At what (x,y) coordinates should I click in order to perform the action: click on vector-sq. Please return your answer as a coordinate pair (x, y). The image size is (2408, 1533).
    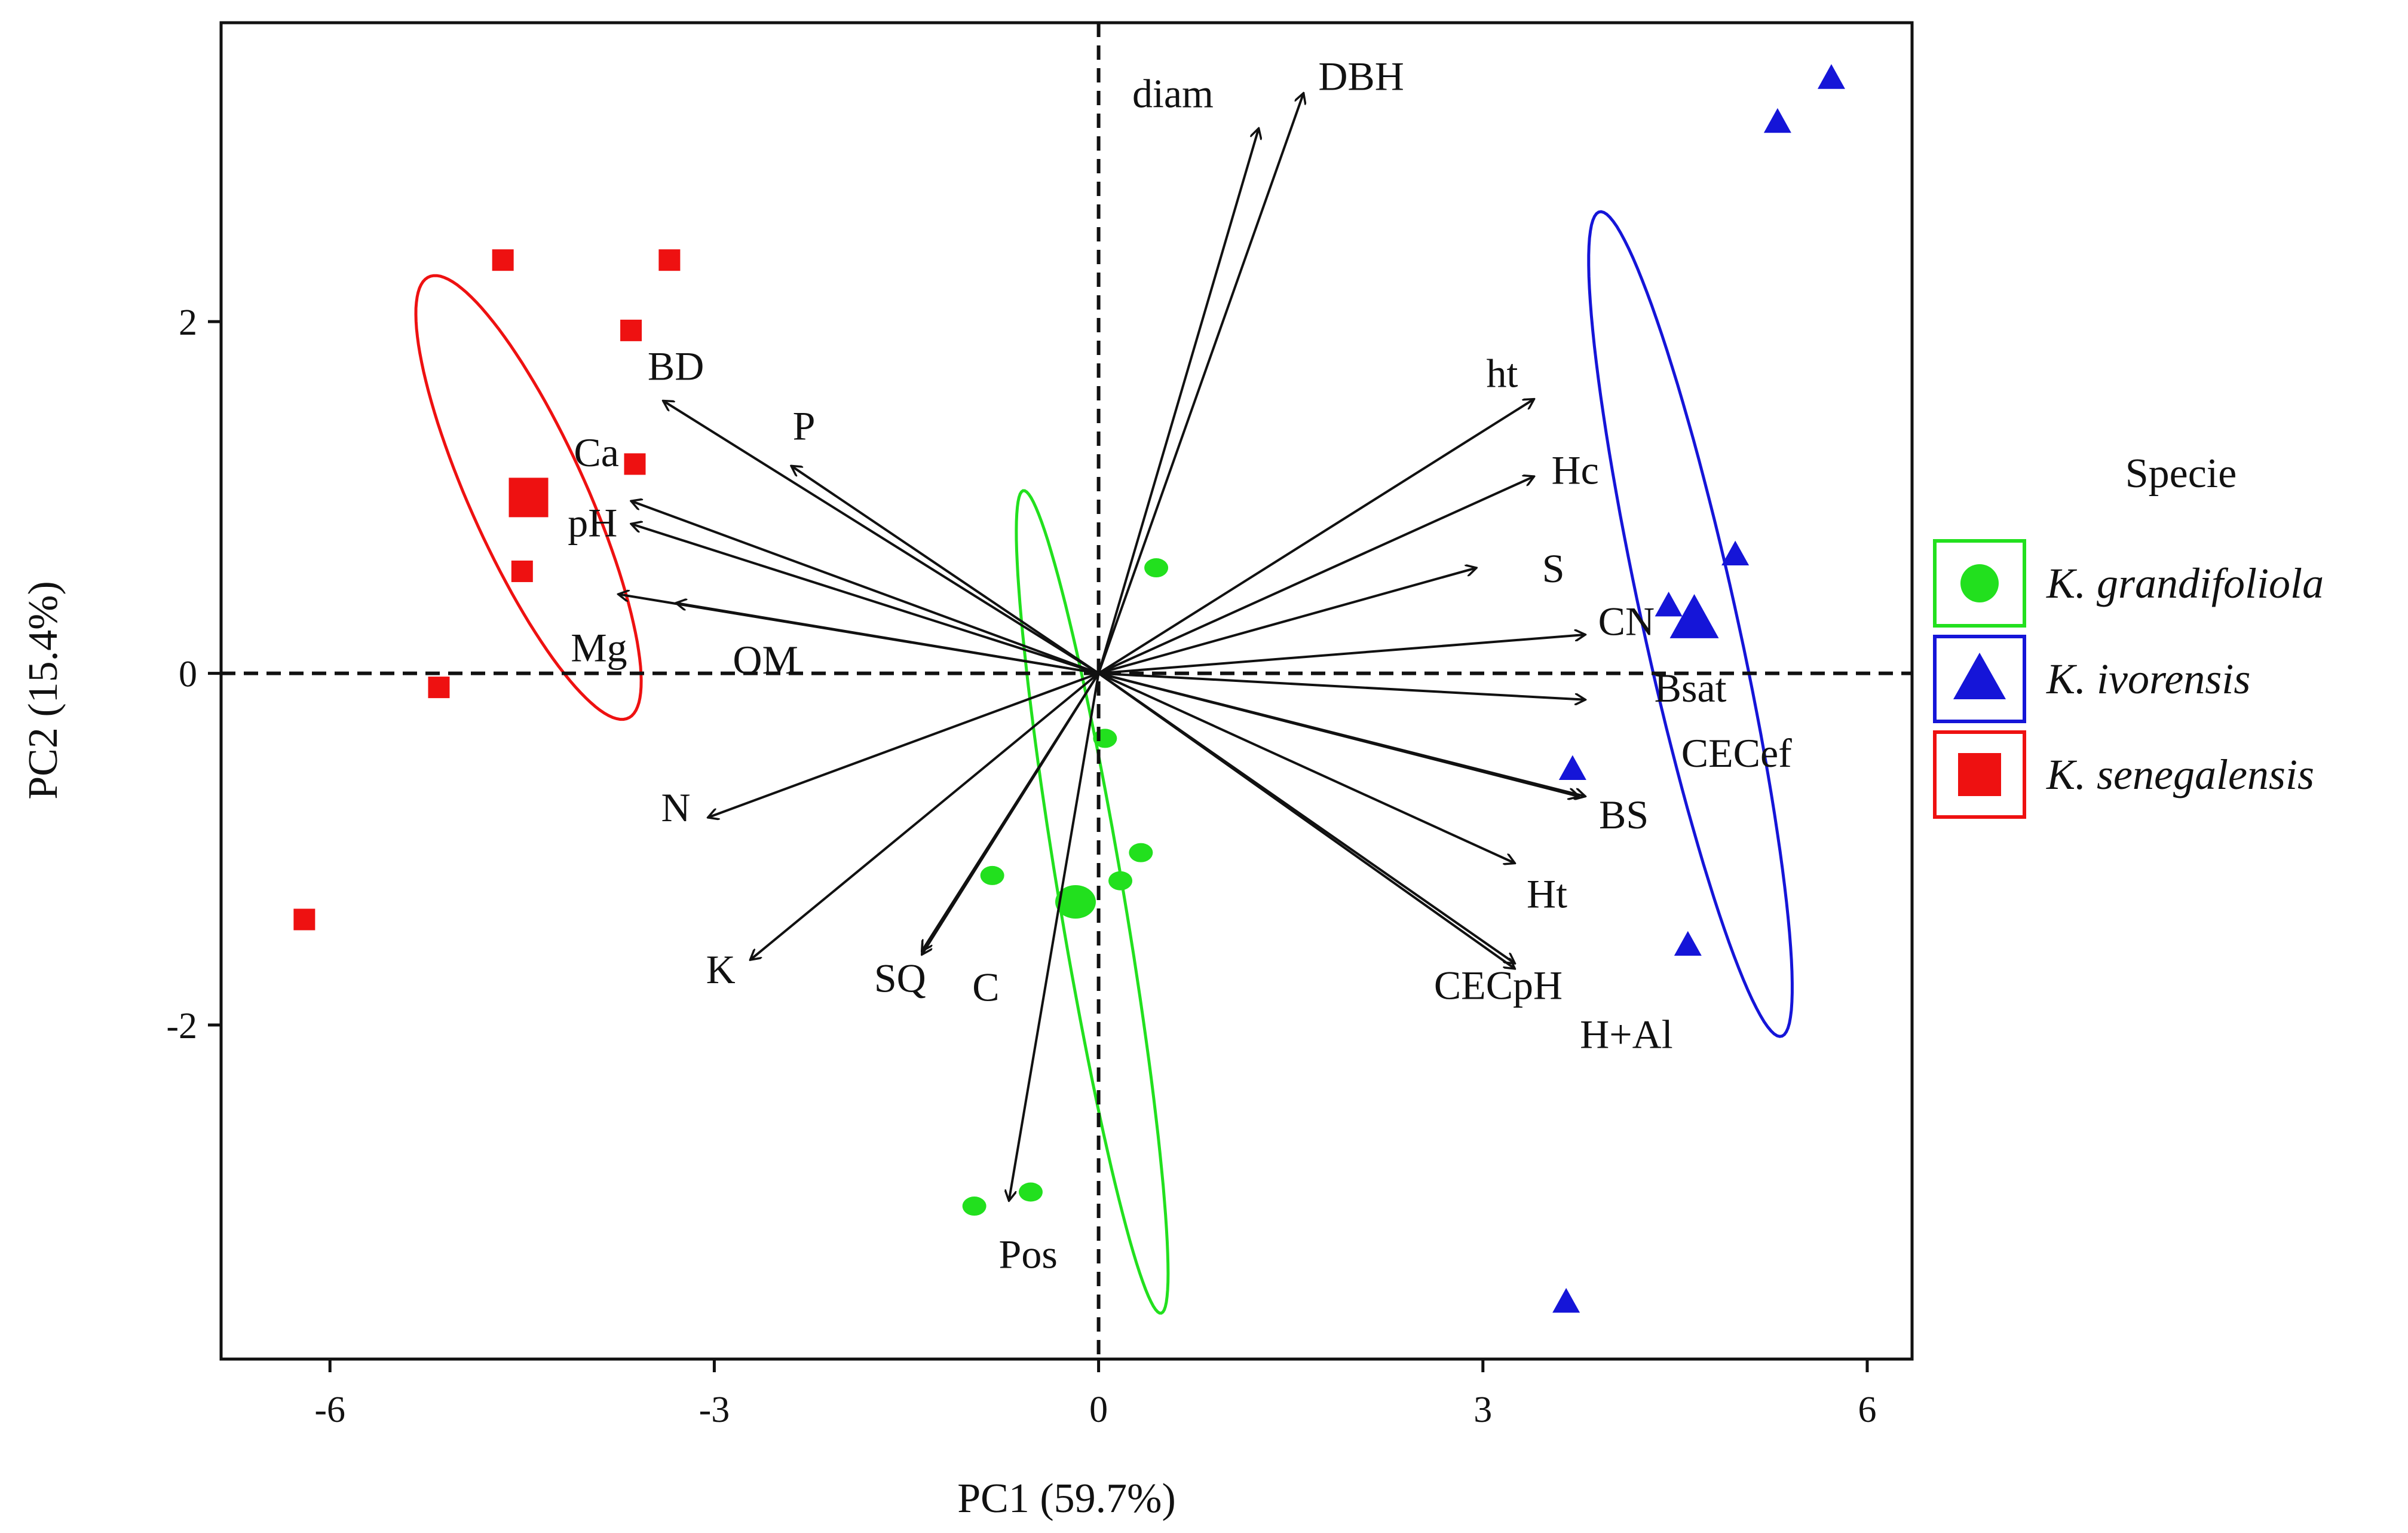
    Looking at the image, I should click on (1011, 814).